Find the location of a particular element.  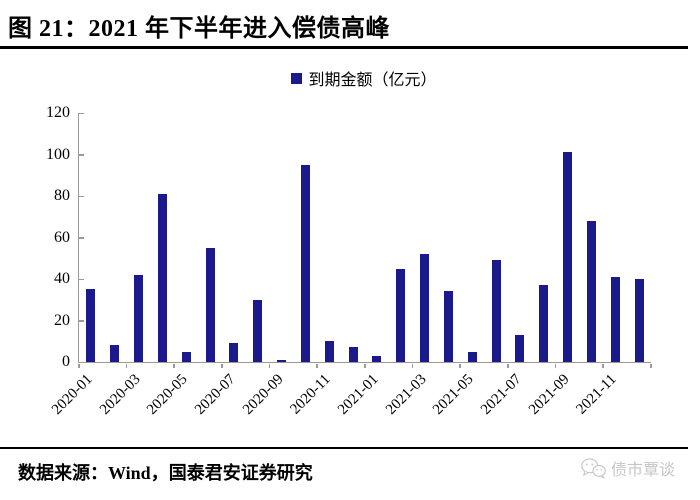

y-axis-label: 40 is located at coordinates (62, 278).